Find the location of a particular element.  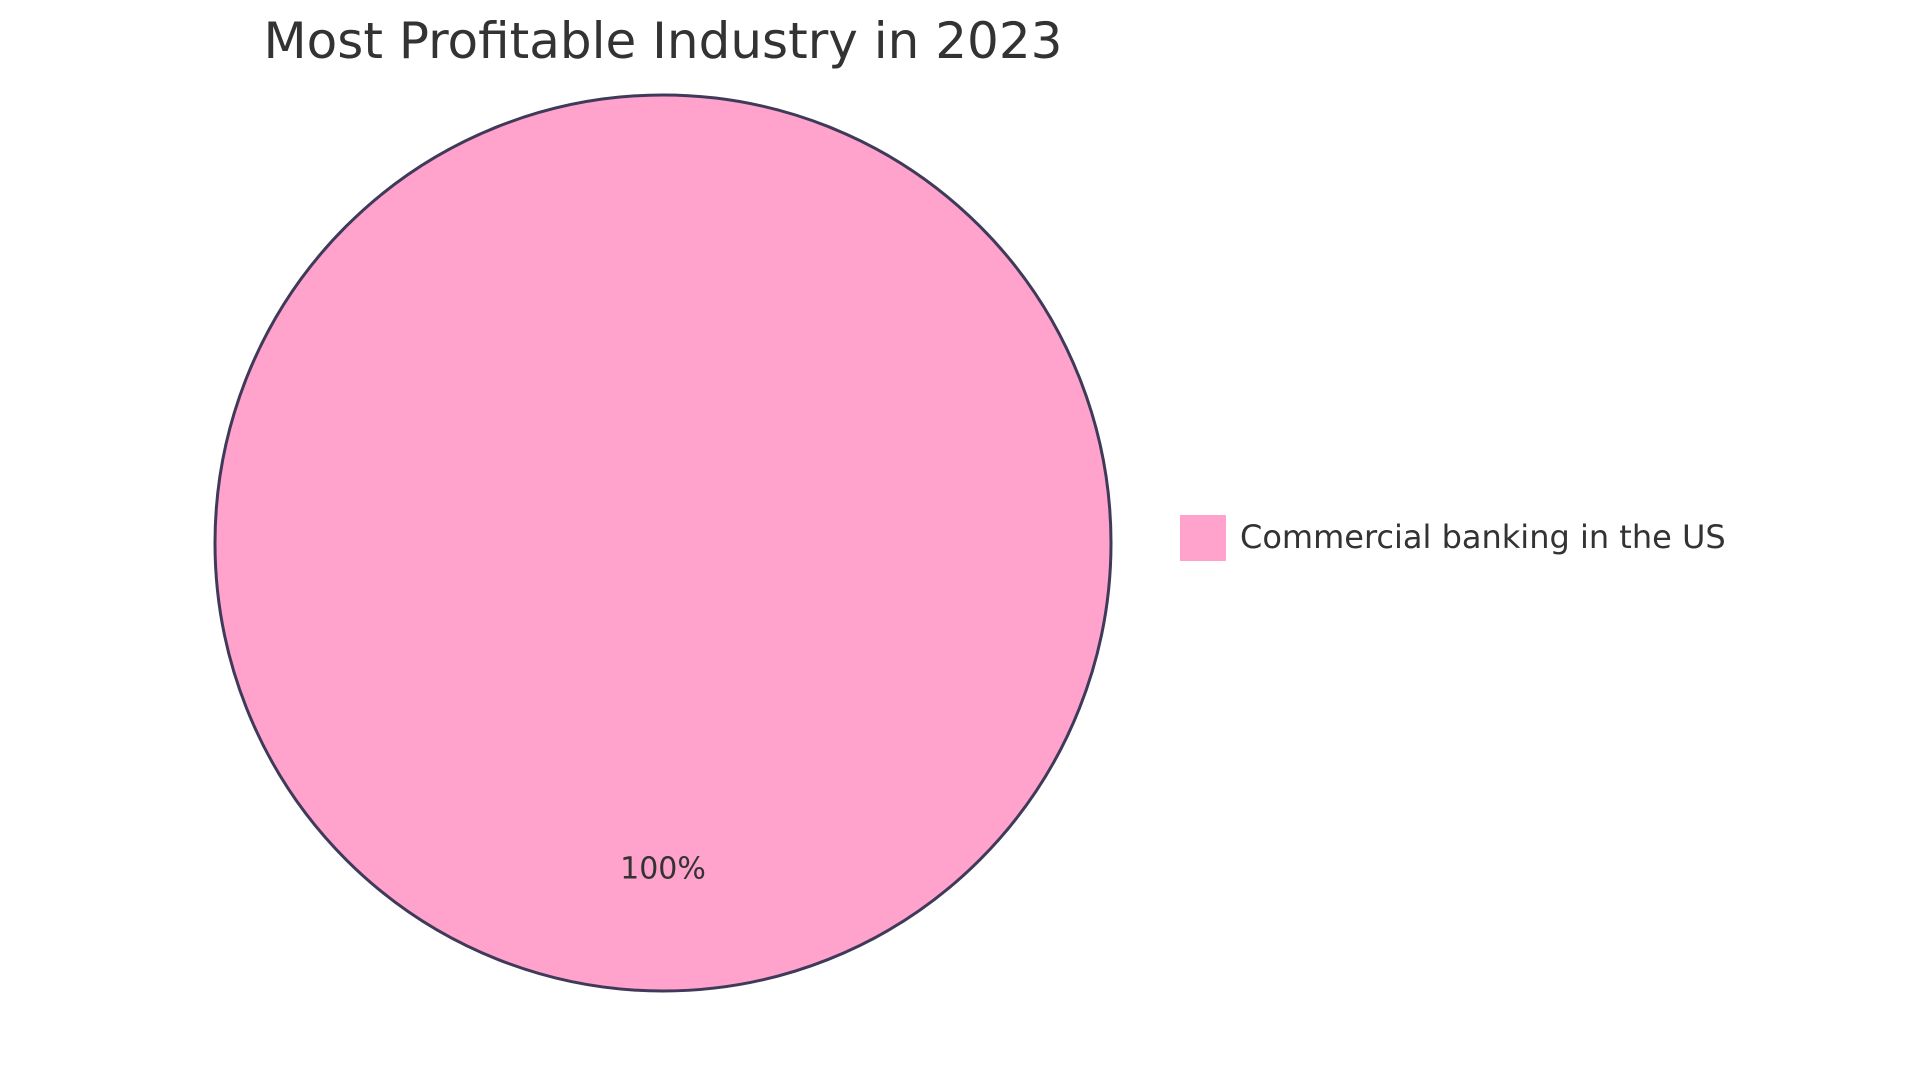

legend: Commercial banking in the US is located at coordinates (1453, 538).